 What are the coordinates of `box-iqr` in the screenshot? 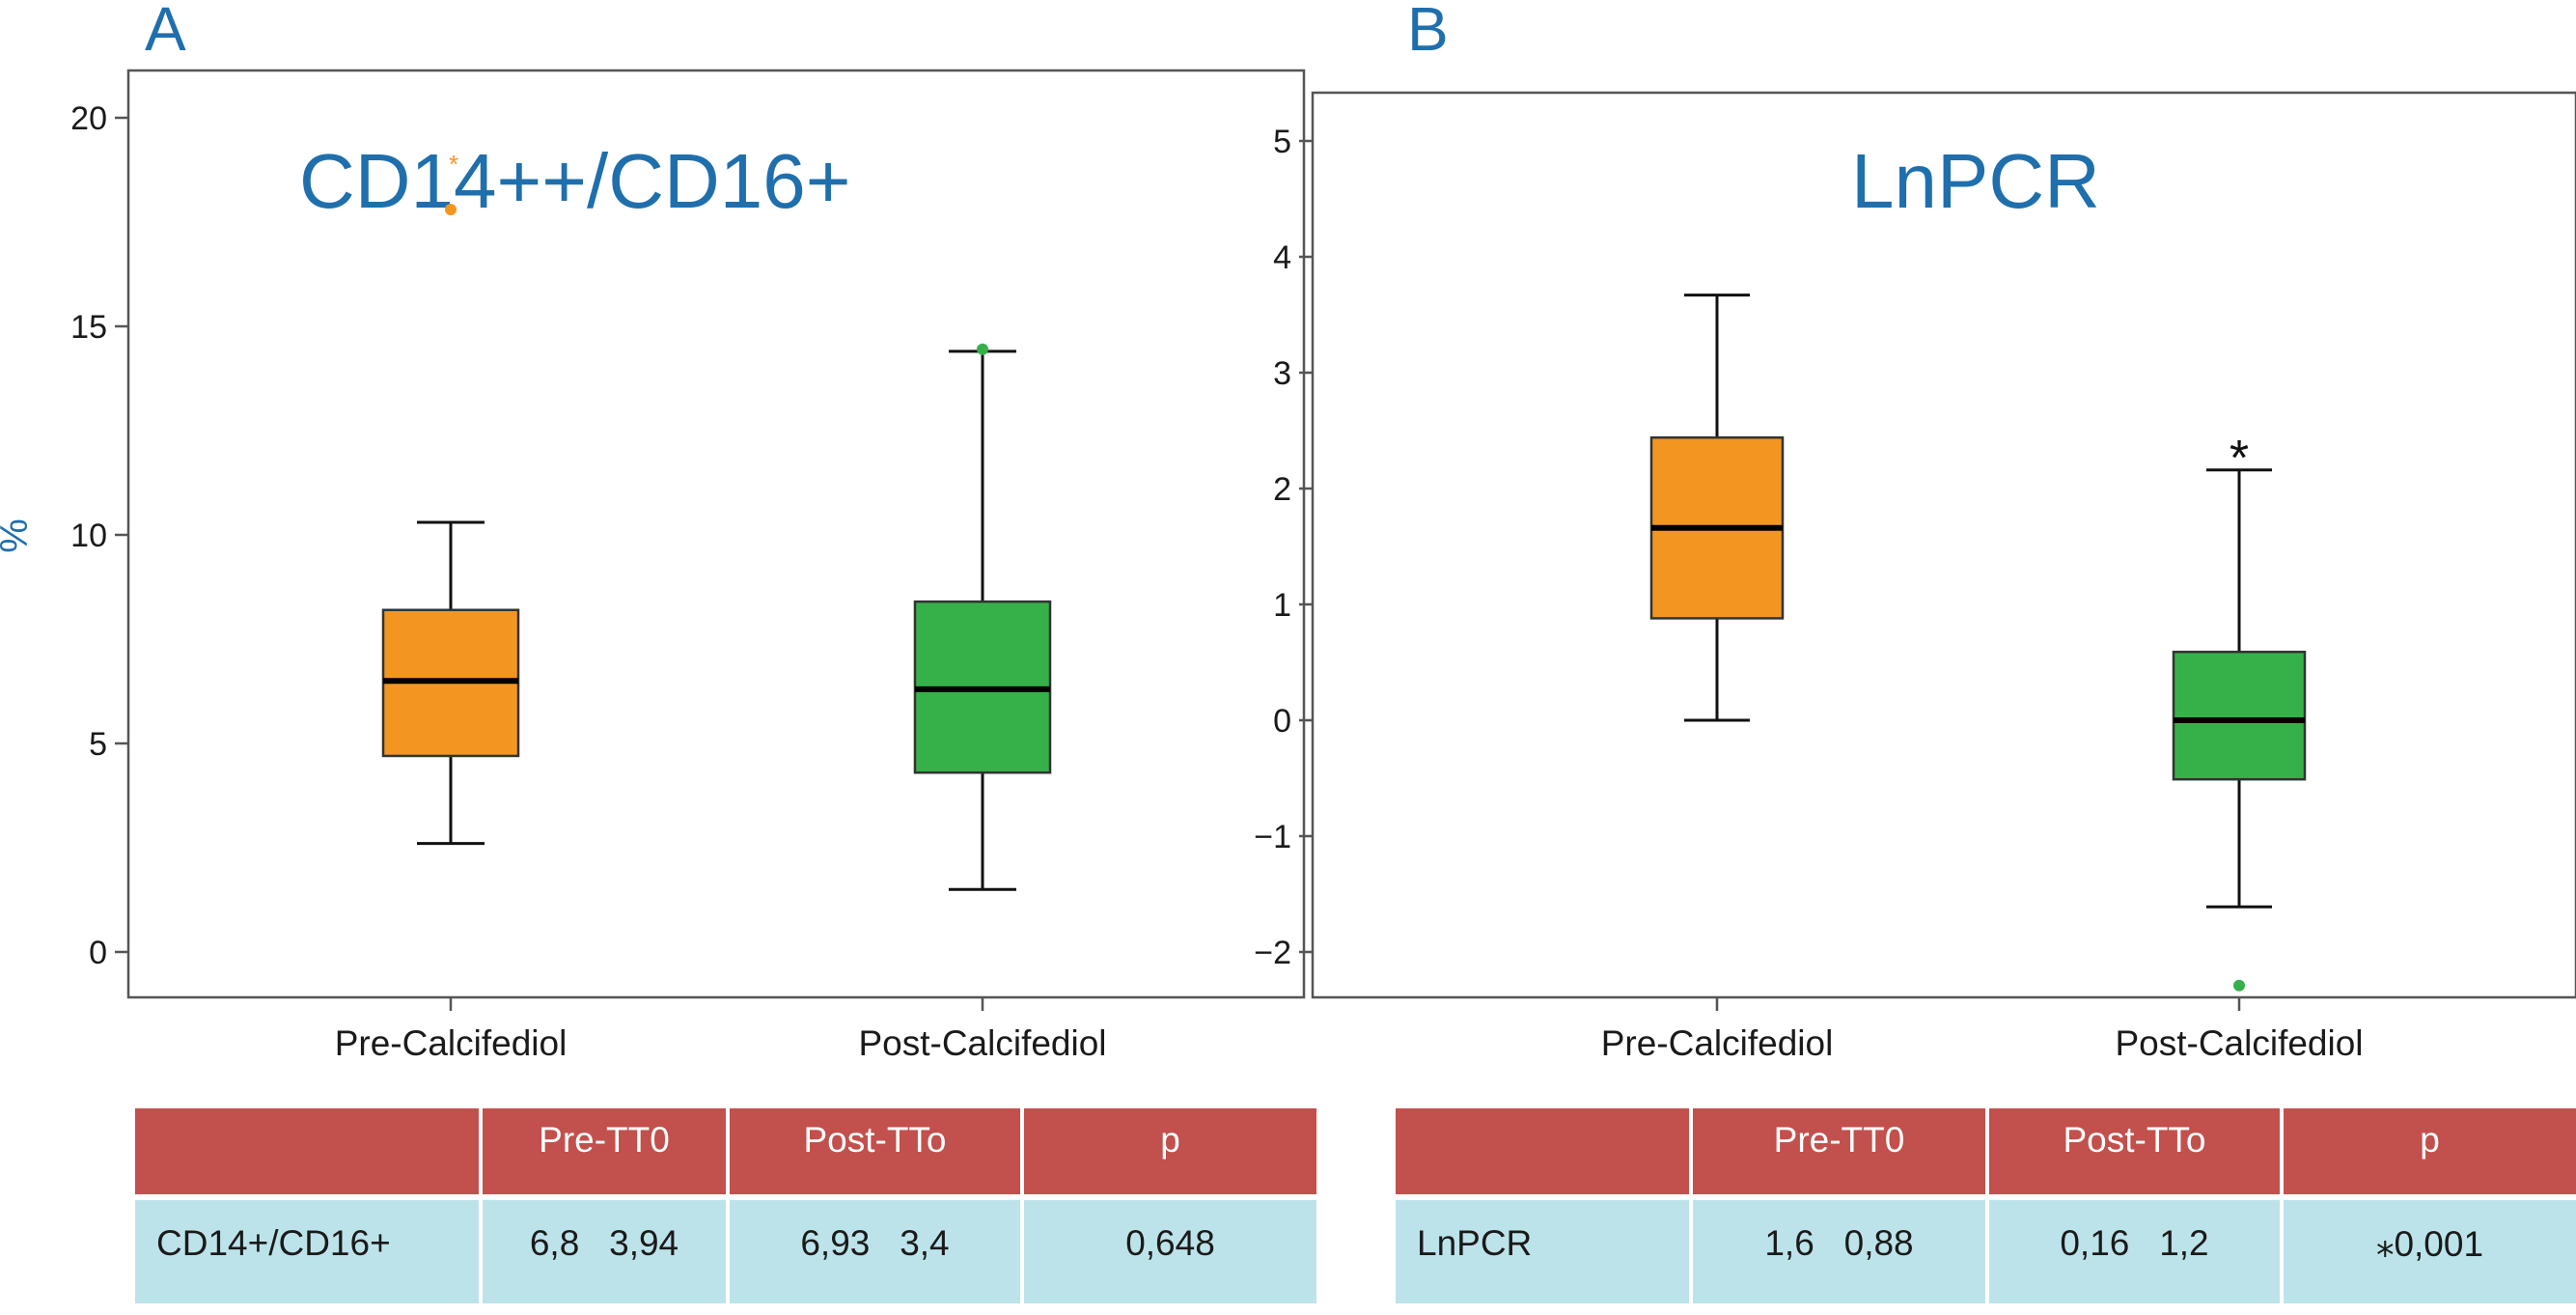 It's located at (2239, 715).